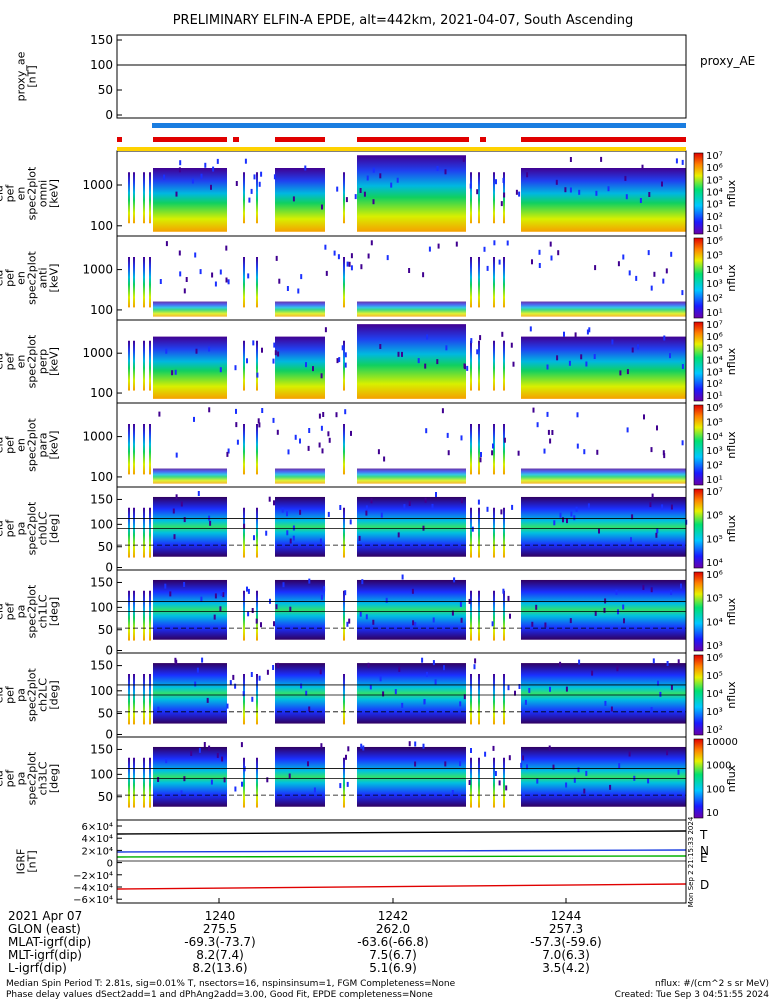  I want to click on footer-value: 3.5(4.2), so click(566, 968).